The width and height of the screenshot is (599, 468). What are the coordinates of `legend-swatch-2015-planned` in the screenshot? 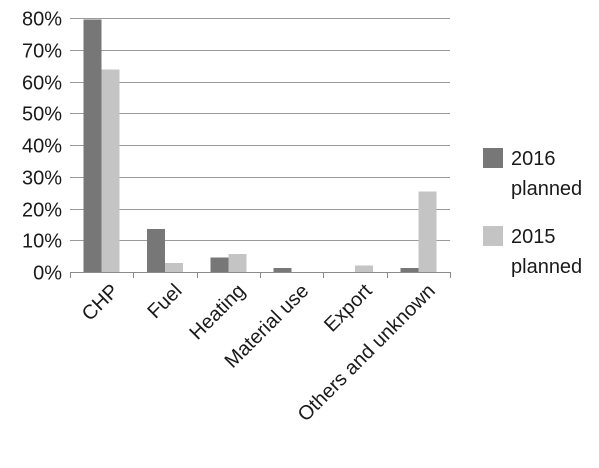 It's located at (493, 236).